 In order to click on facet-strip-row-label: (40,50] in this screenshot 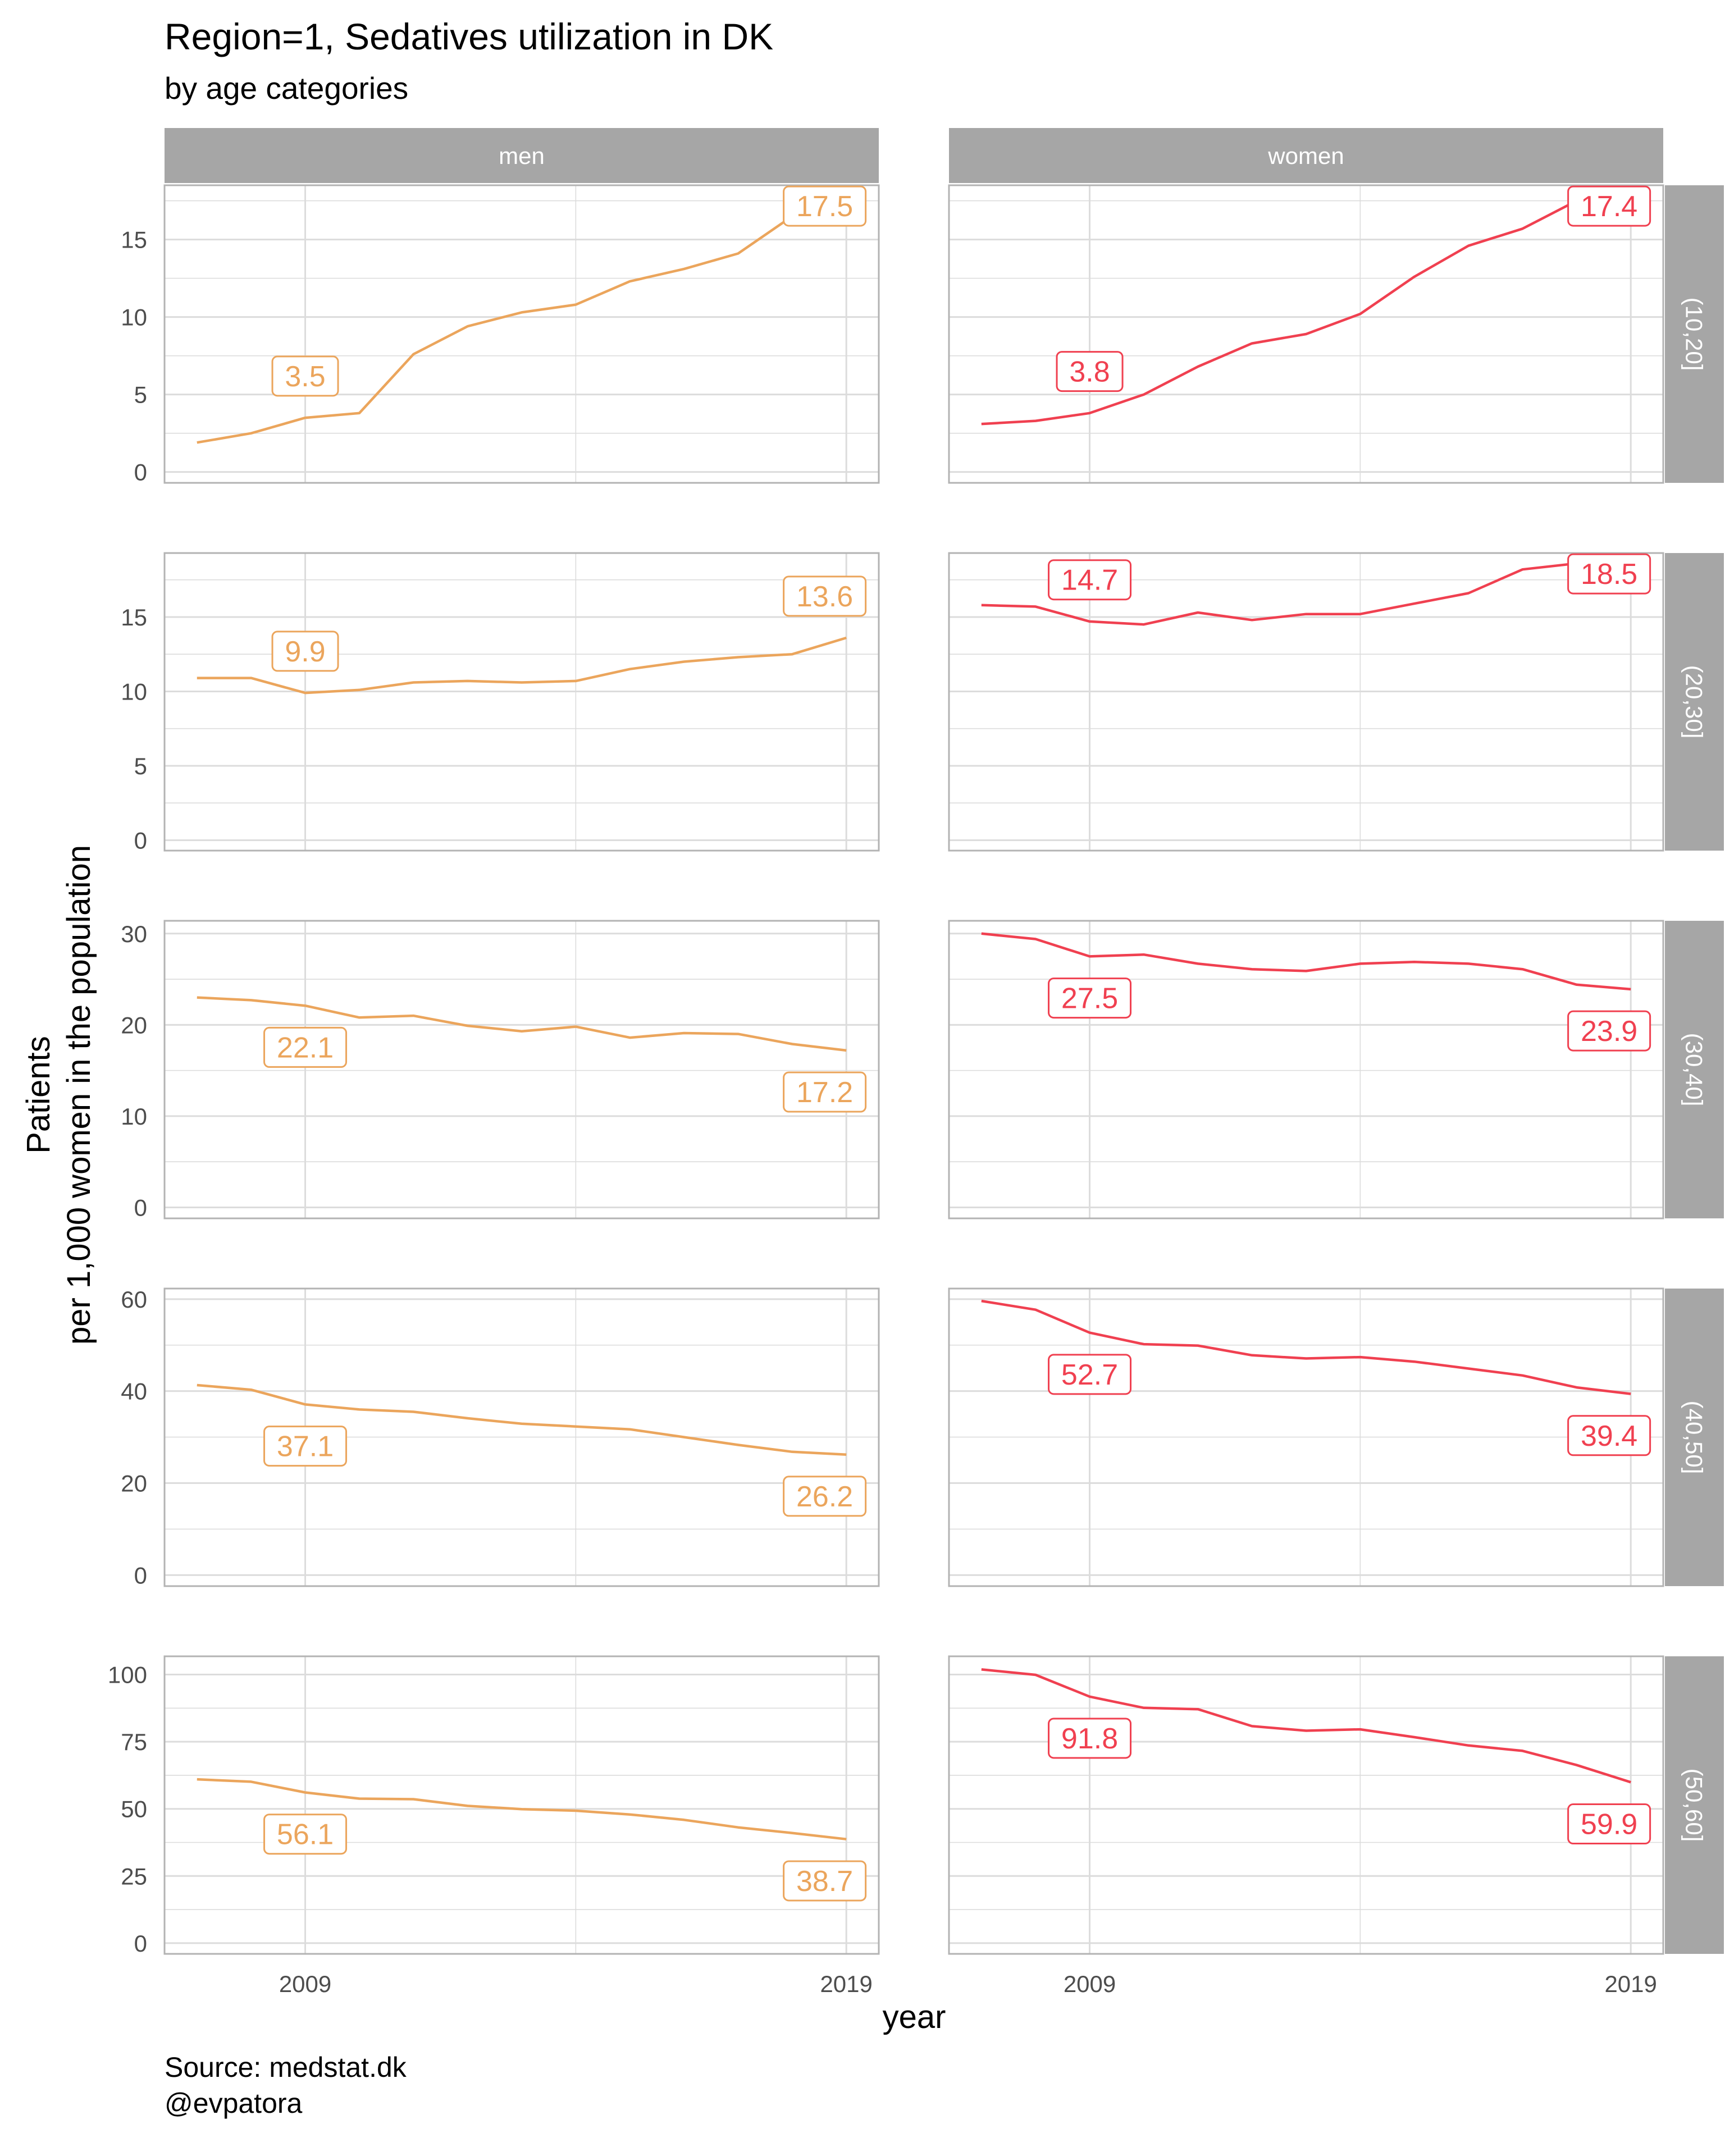, I will do `click(1695, 1437)`.